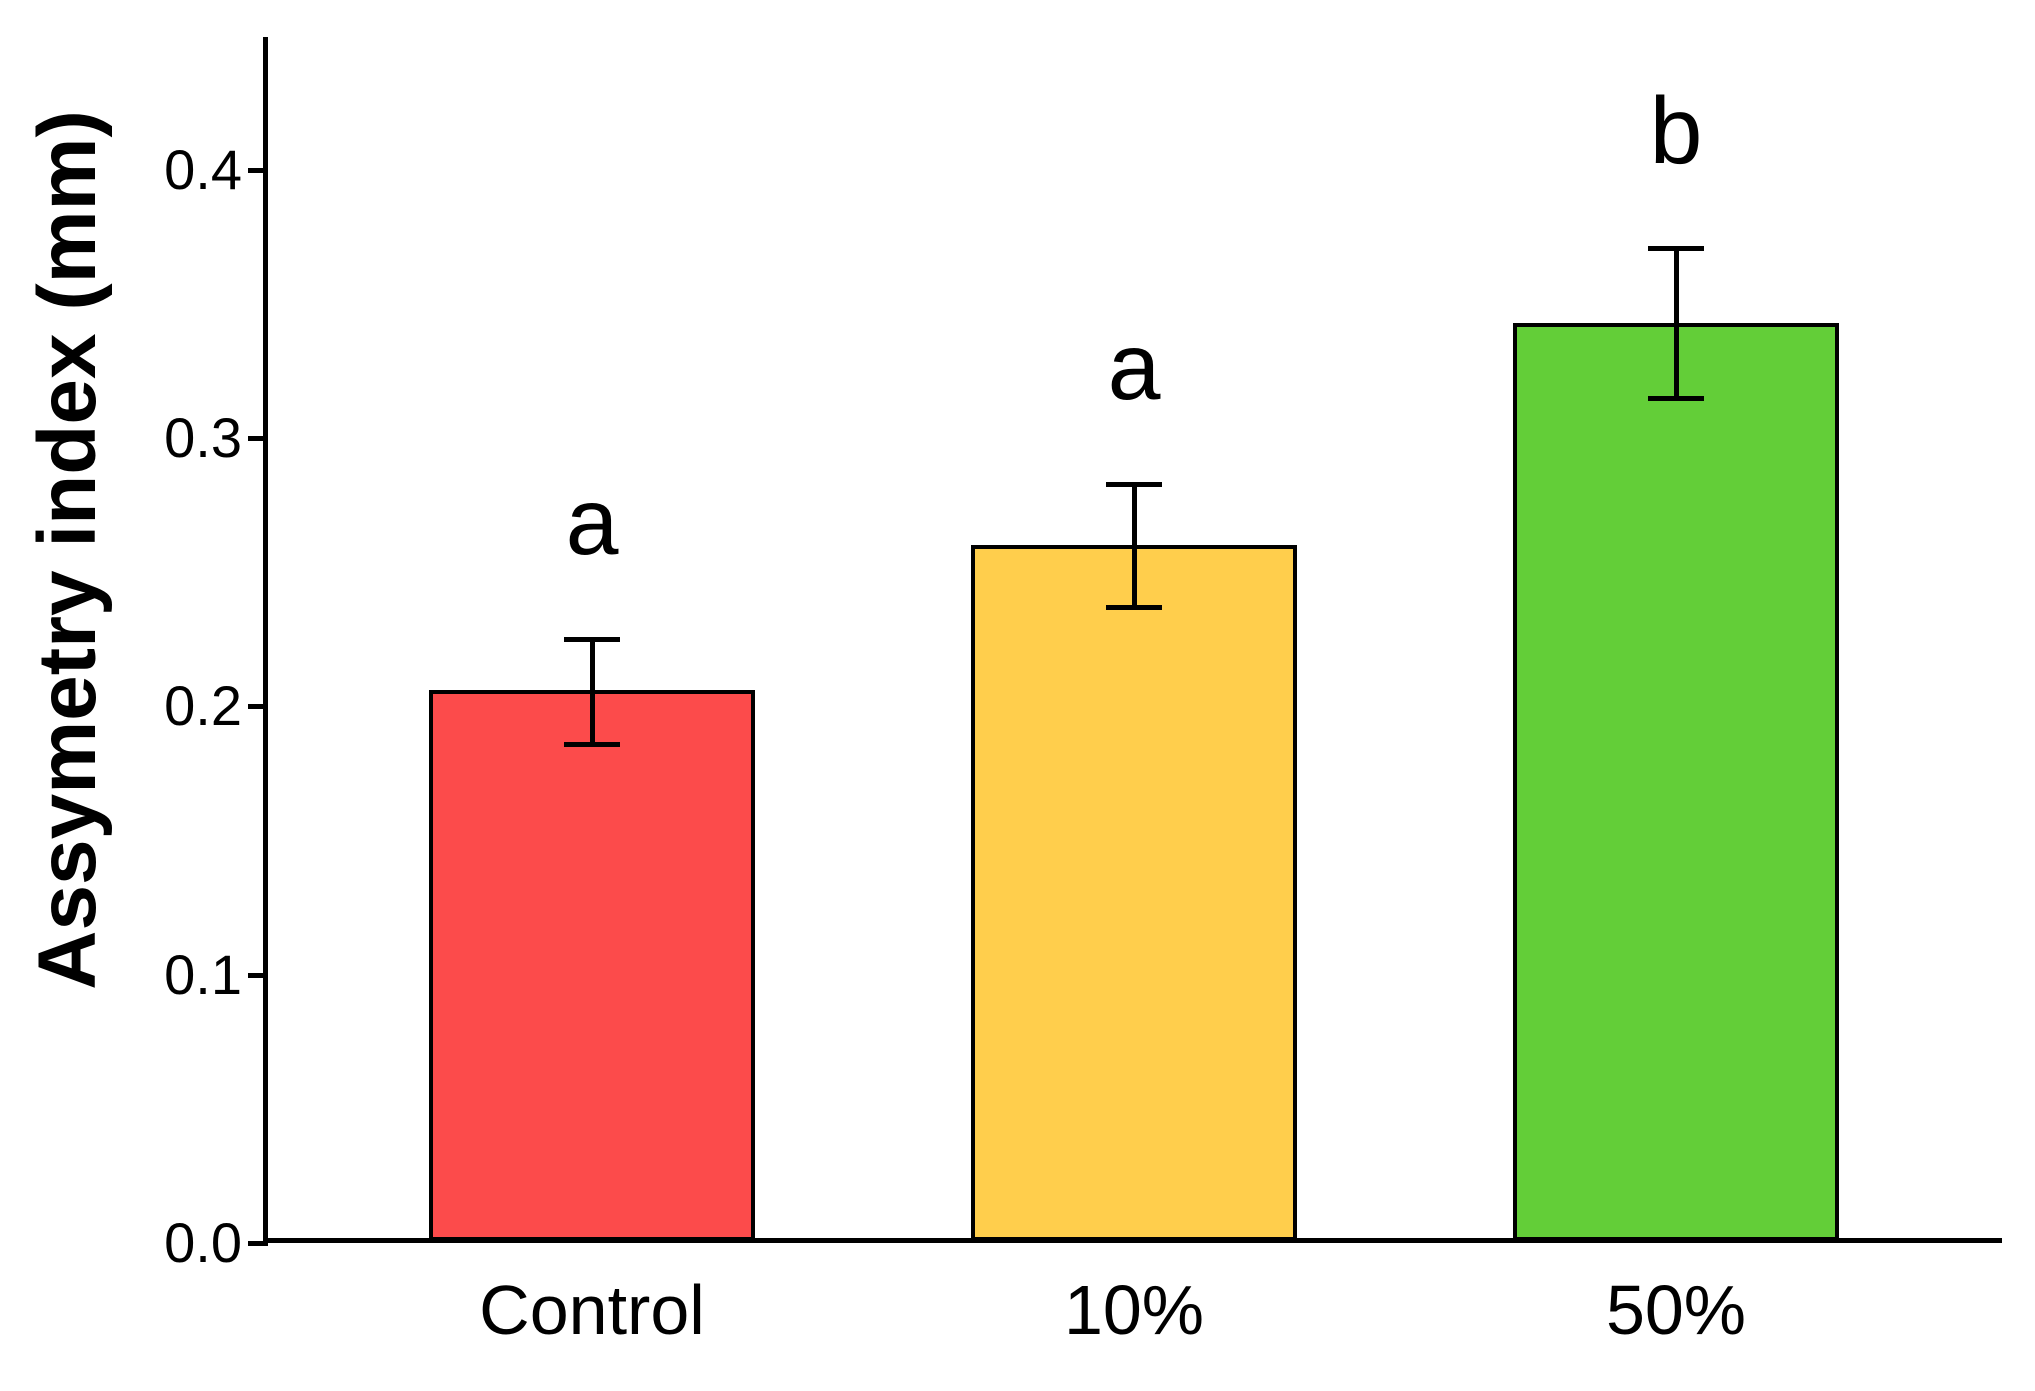 The height and width of the screenshot is (1391, 2035). What do you see at coordinates (203, 705) in the screenshot?
I see `y-tick-label: 0.2` at bounding box center [203, 705].